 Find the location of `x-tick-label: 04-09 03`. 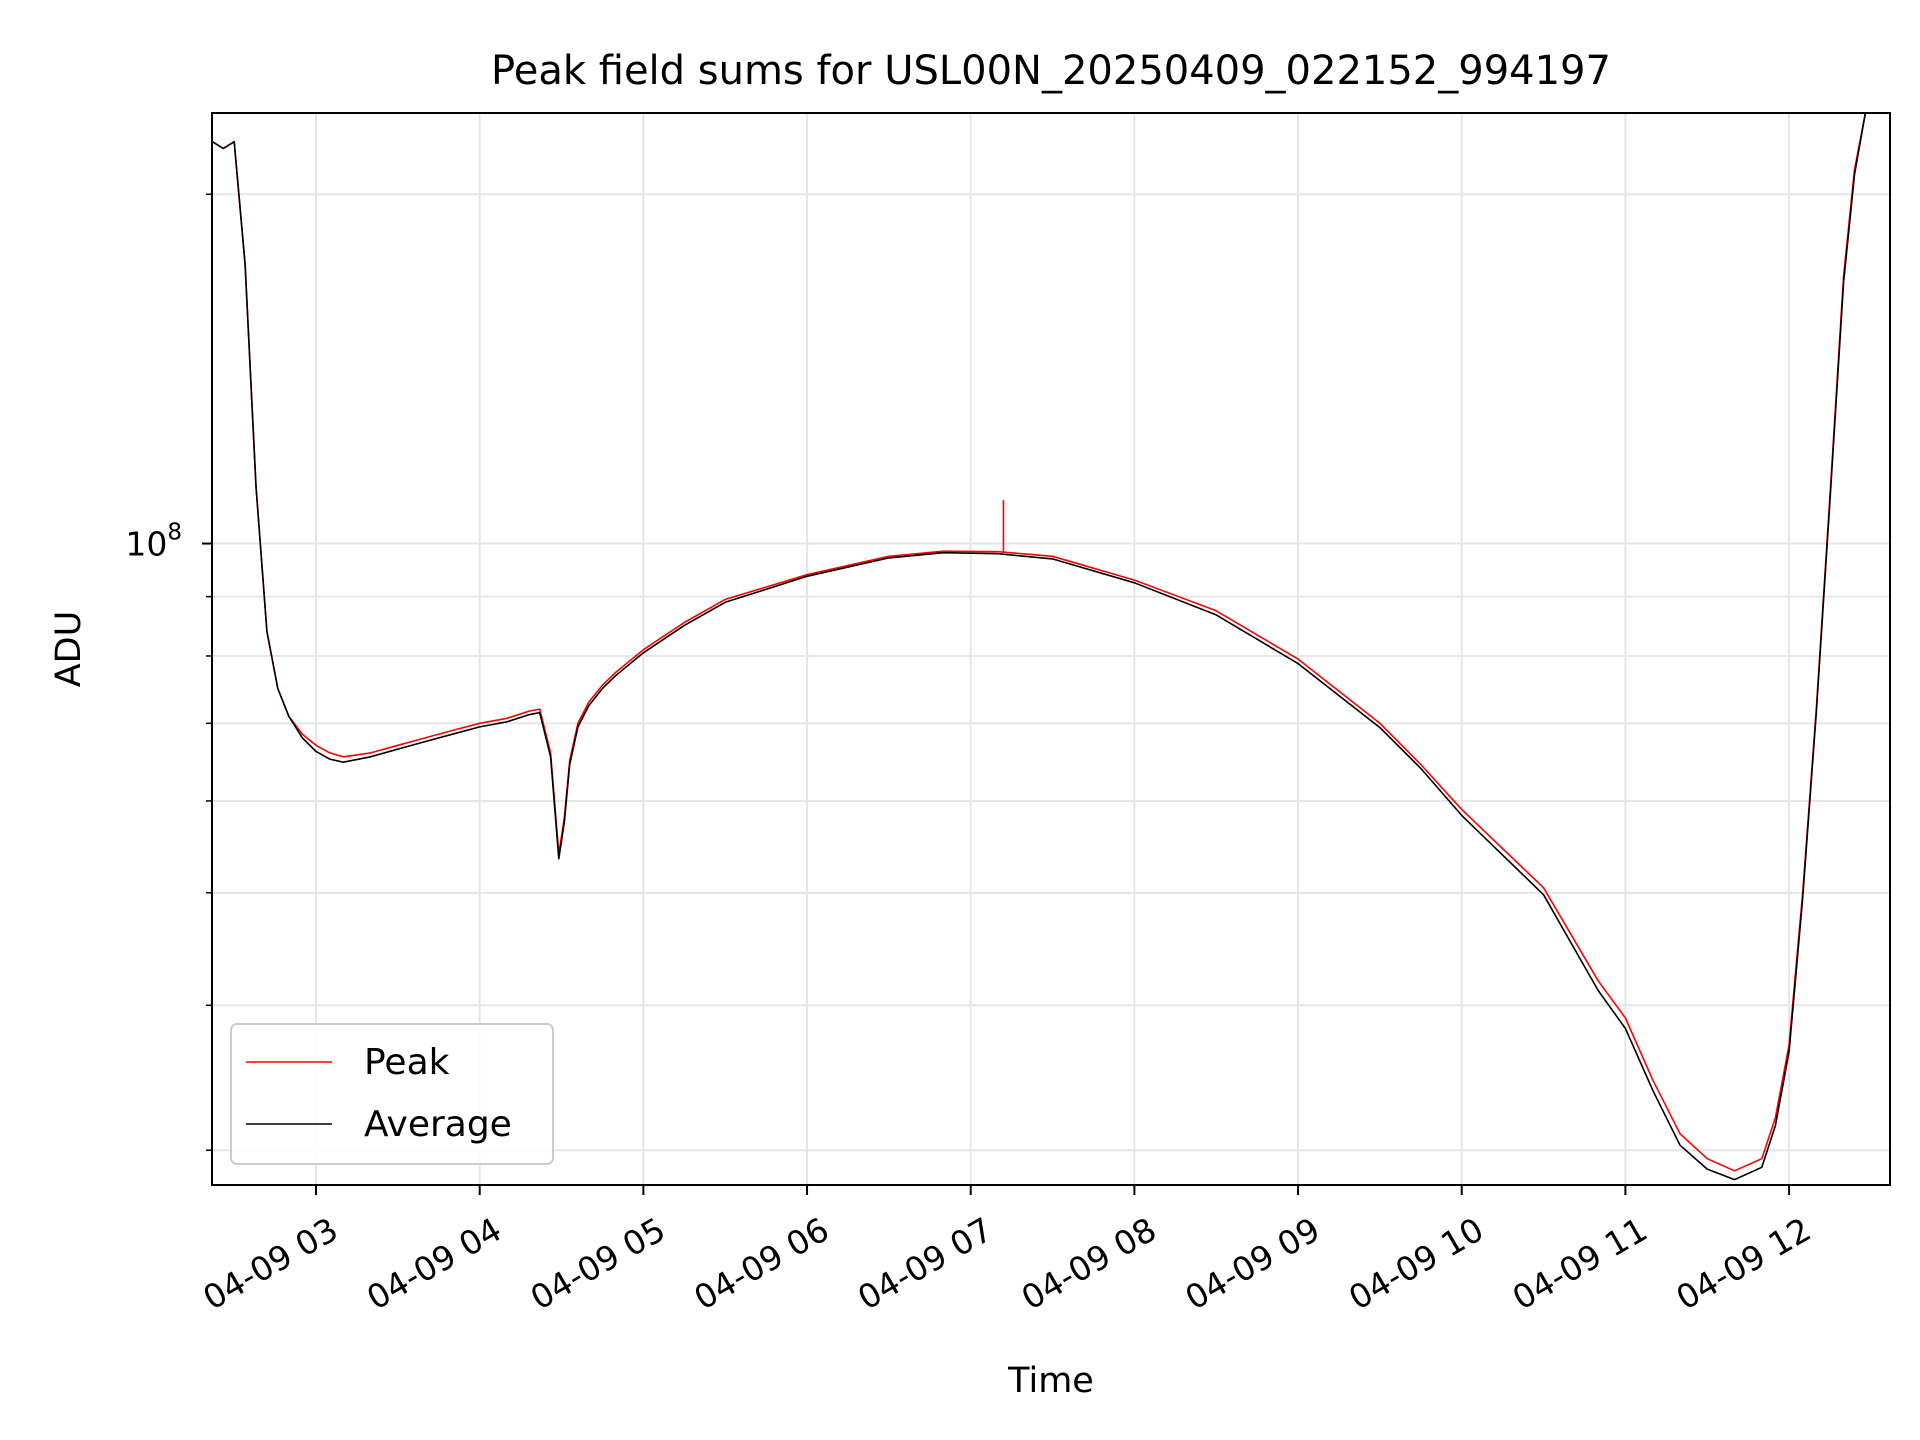

x-tick-label: 04-09 03 is located at coordinates (270, 1264).